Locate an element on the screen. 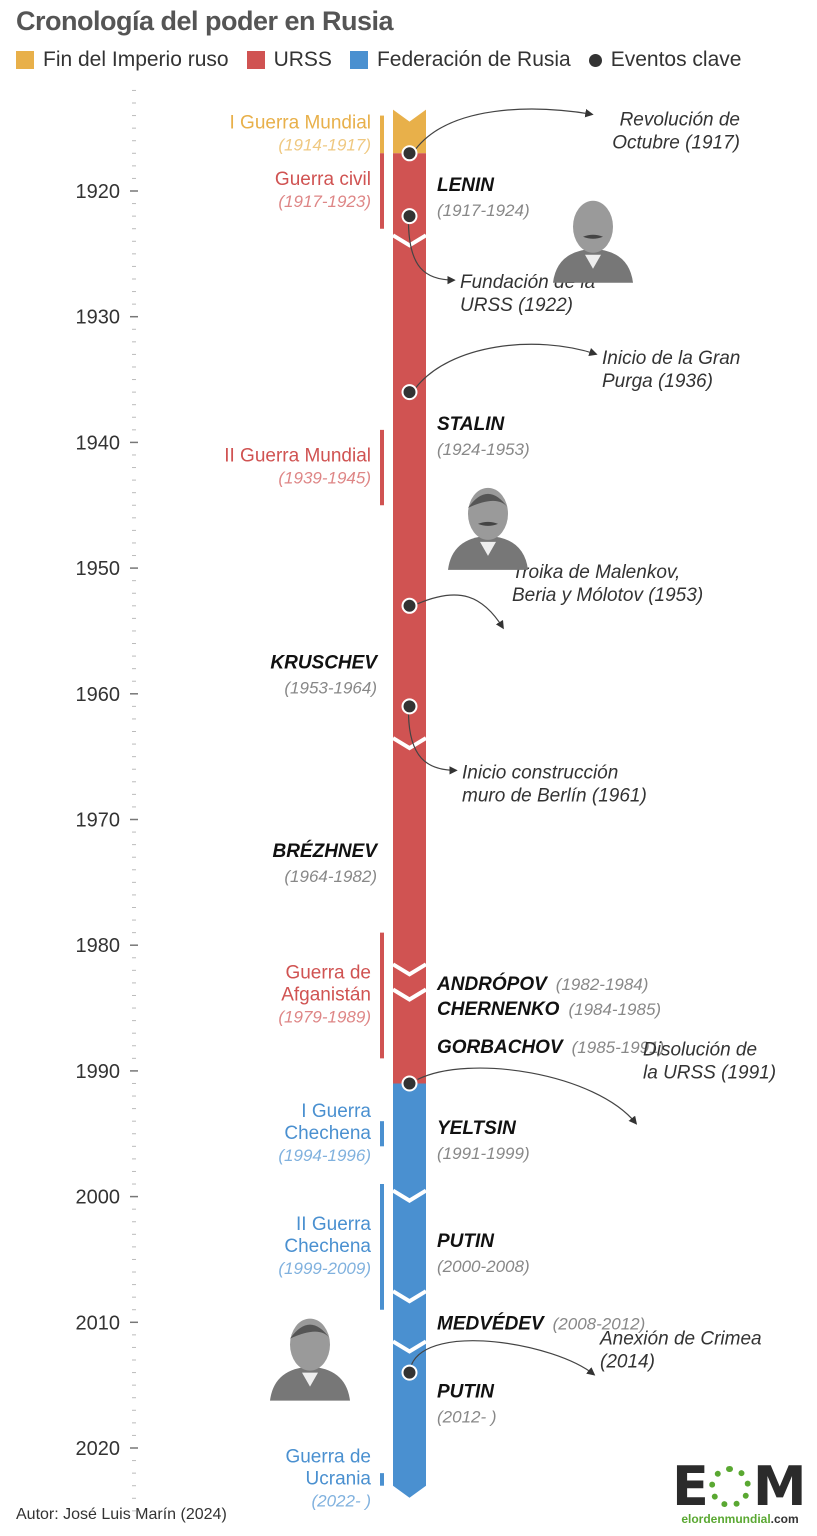 The height and width of the screenshot is (1536, 817). axis-year-label: 1920 is located at coordinates (98, 192).